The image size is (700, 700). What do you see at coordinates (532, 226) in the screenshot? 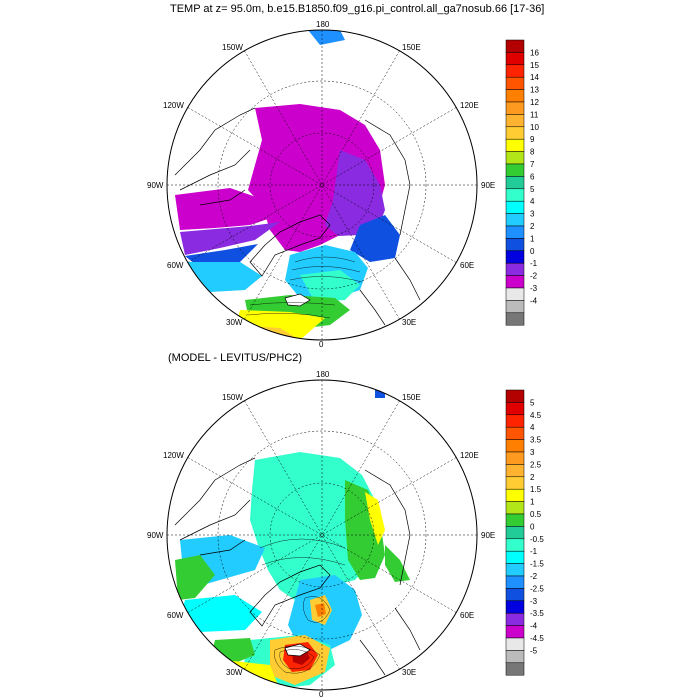
I see `temp-colorbar-tick-label: 2` at bounding box center [532, 226].